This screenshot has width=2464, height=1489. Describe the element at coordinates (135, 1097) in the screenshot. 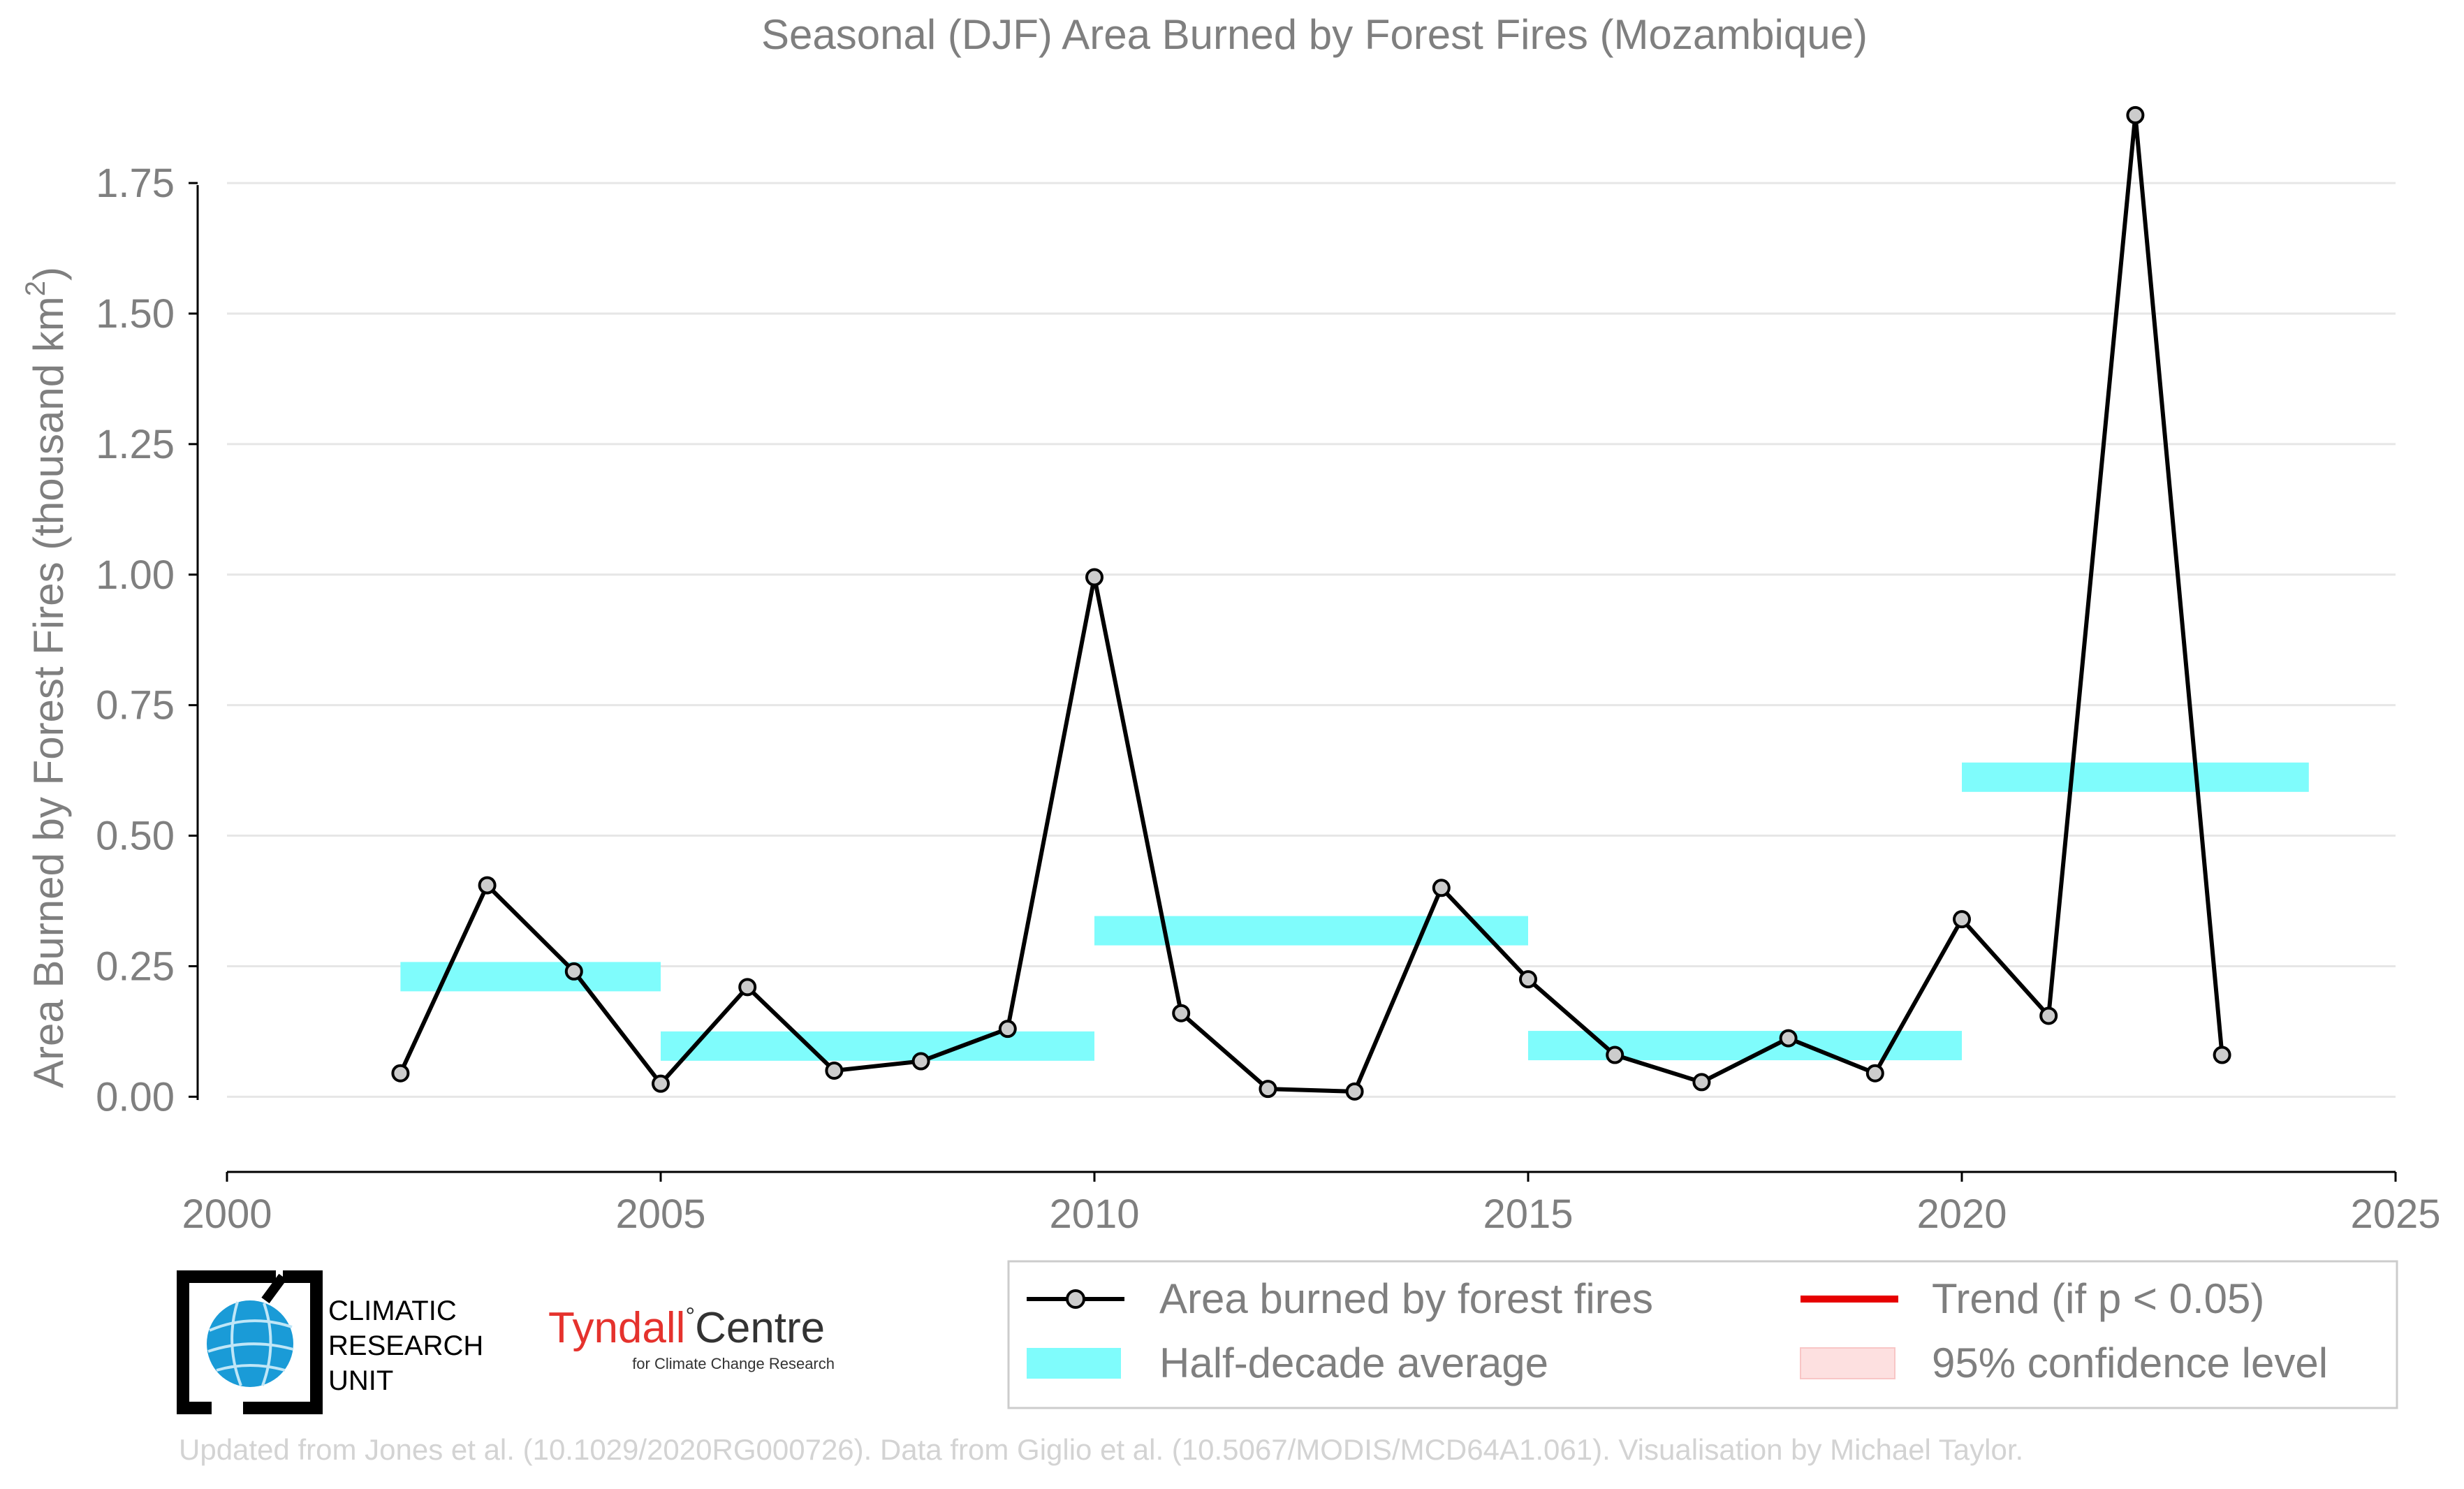

I see `y-tick-label-0: 0.00` at that location.